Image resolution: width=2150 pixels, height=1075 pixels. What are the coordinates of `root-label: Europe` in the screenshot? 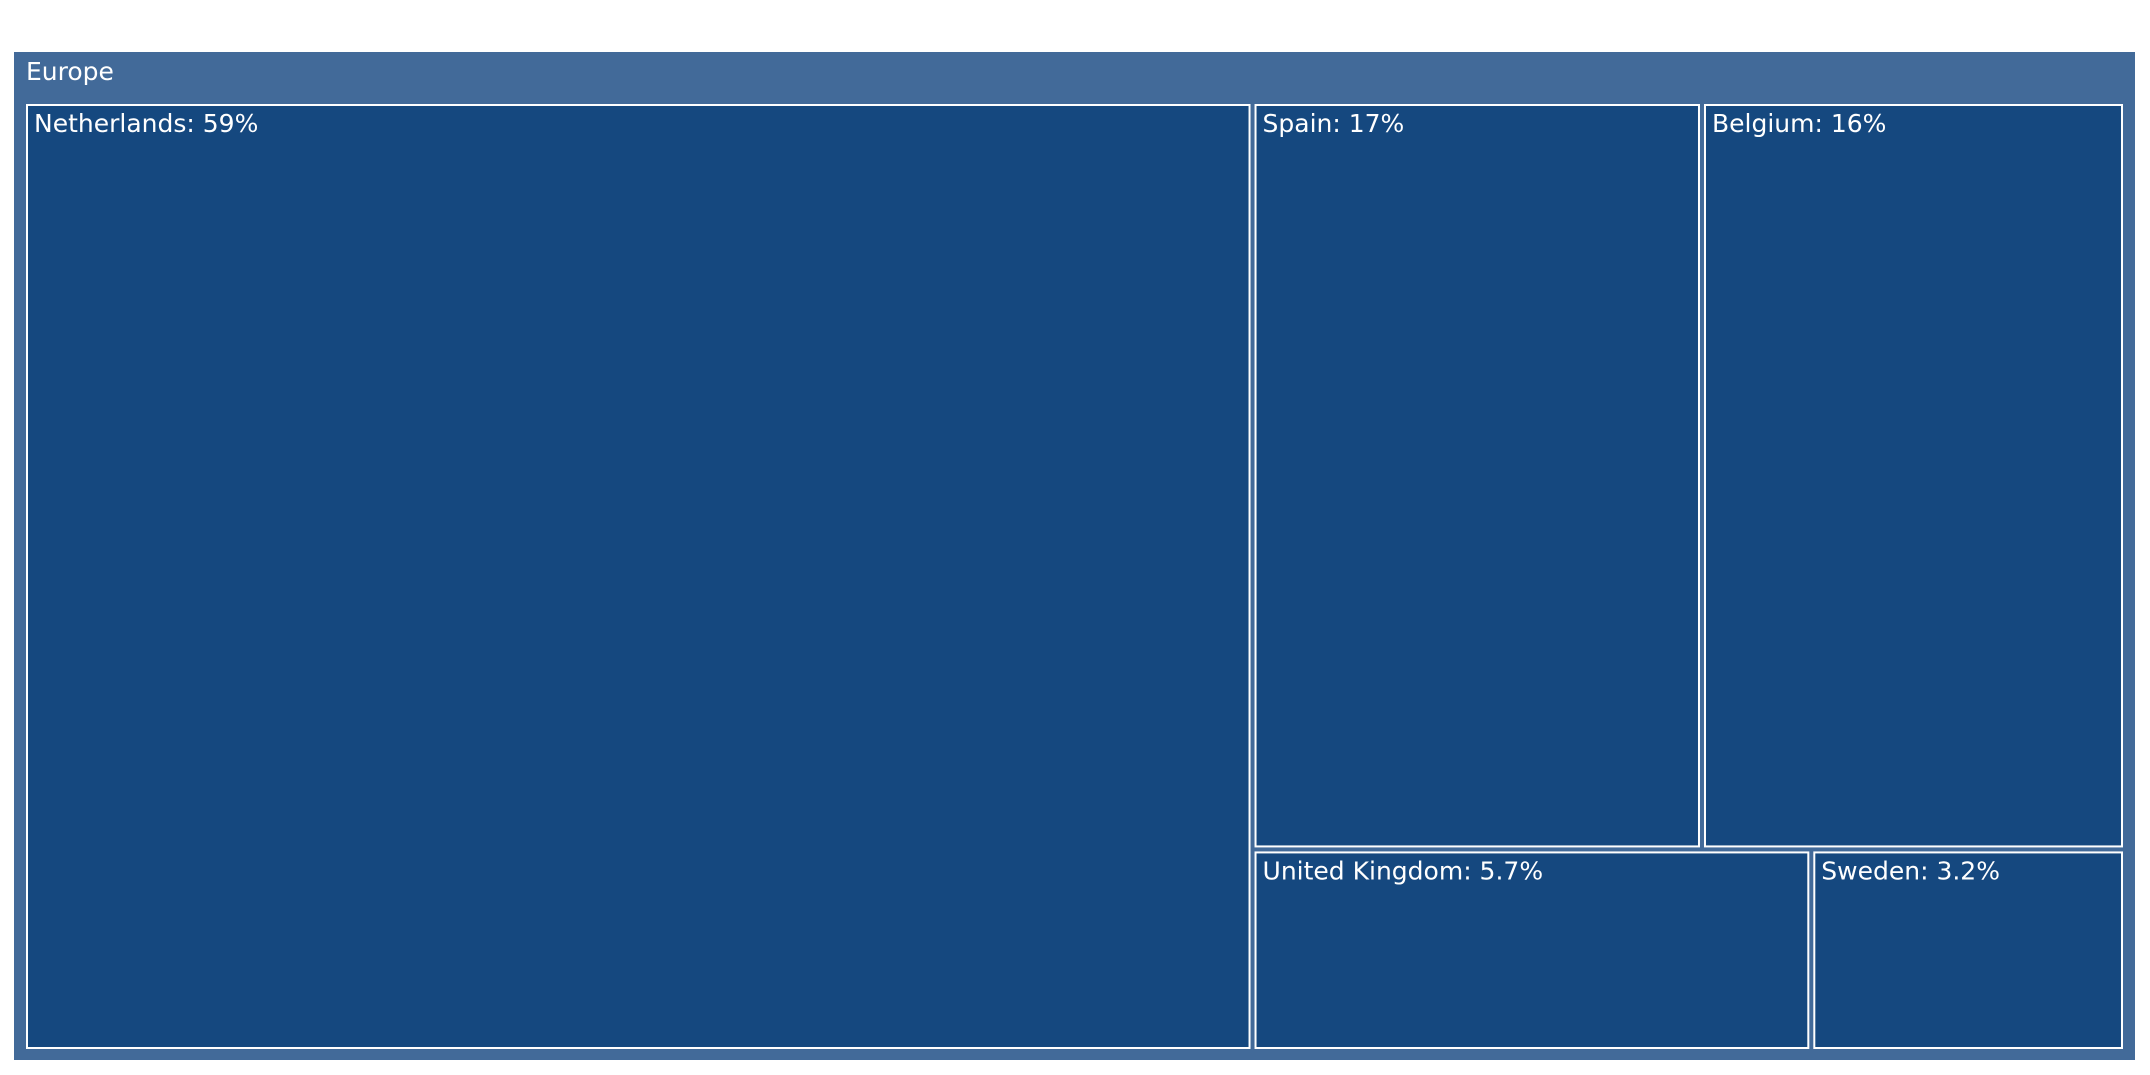 It's located at (70, 71).